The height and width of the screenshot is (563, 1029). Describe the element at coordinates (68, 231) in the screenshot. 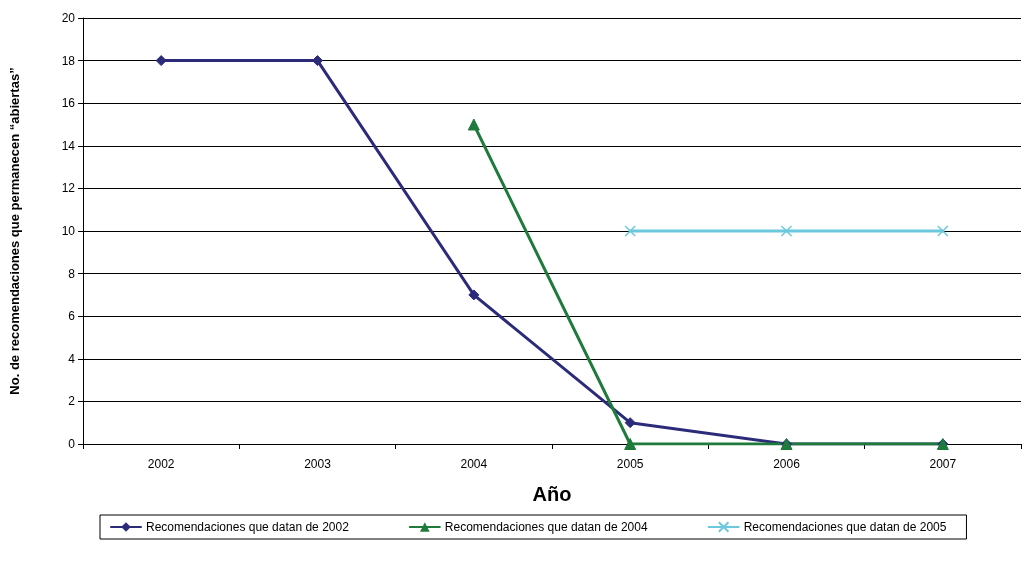

I see `y-tick-label: 10` at that location.